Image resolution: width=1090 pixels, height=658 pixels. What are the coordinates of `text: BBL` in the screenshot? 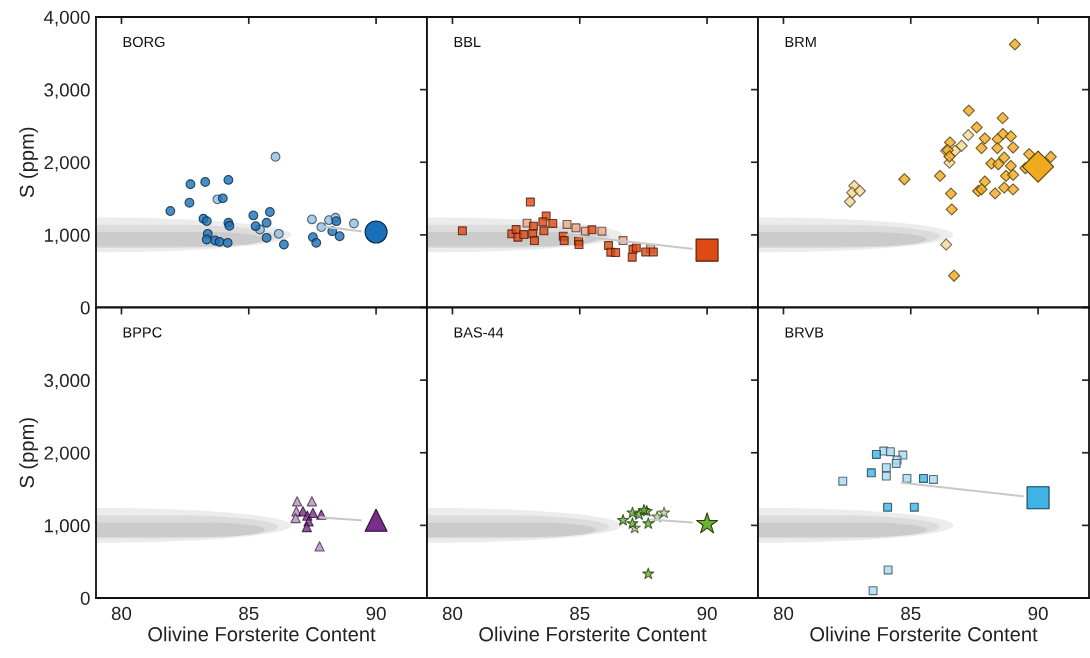 It's located at (467, 41).